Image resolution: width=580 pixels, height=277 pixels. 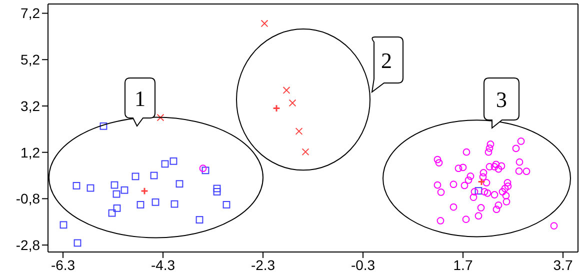 I want to click on x-tick-label: -4.3, so click(x=163, y=264).